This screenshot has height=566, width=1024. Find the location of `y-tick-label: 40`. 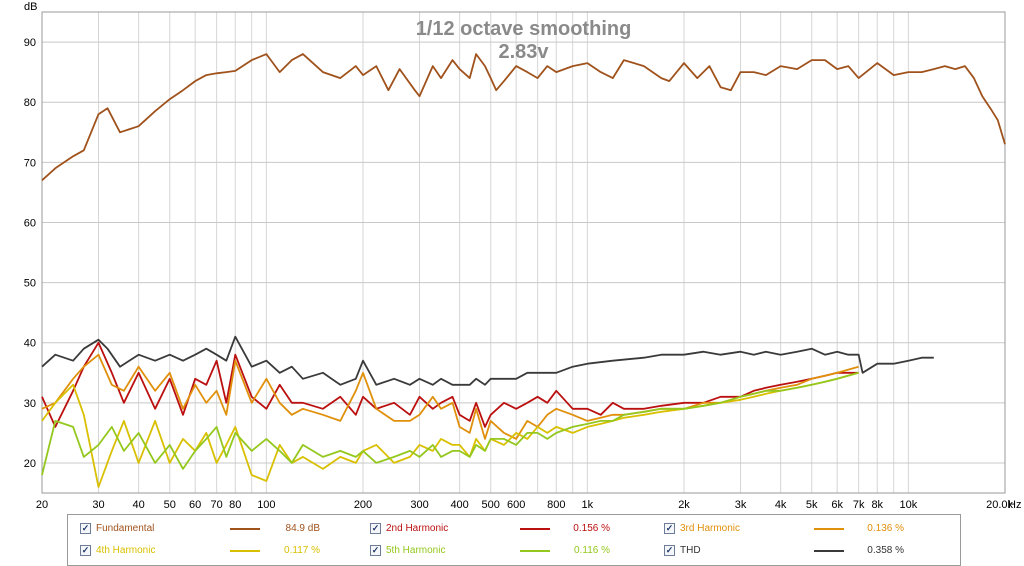

y-tick-label: 40 is located at coordinates (30, 344).